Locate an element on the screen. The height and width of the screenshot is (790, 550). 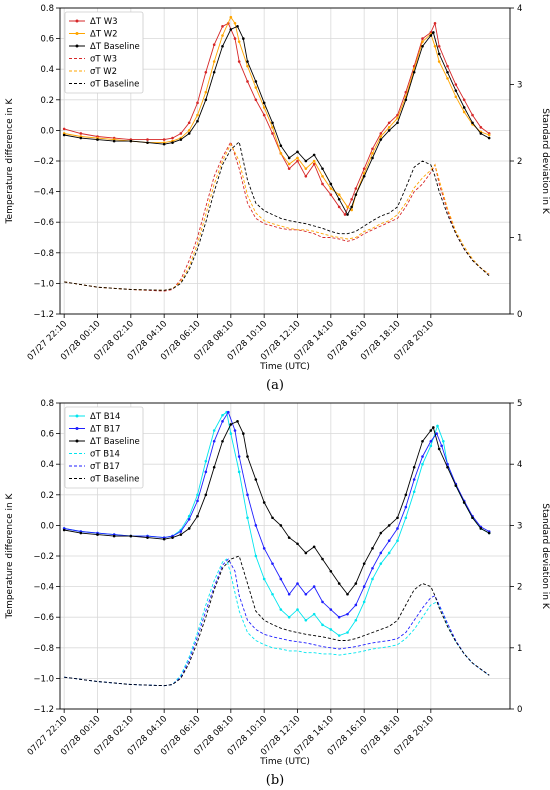
y-tick-label: −1.0 is located at coordinates (43, 284).